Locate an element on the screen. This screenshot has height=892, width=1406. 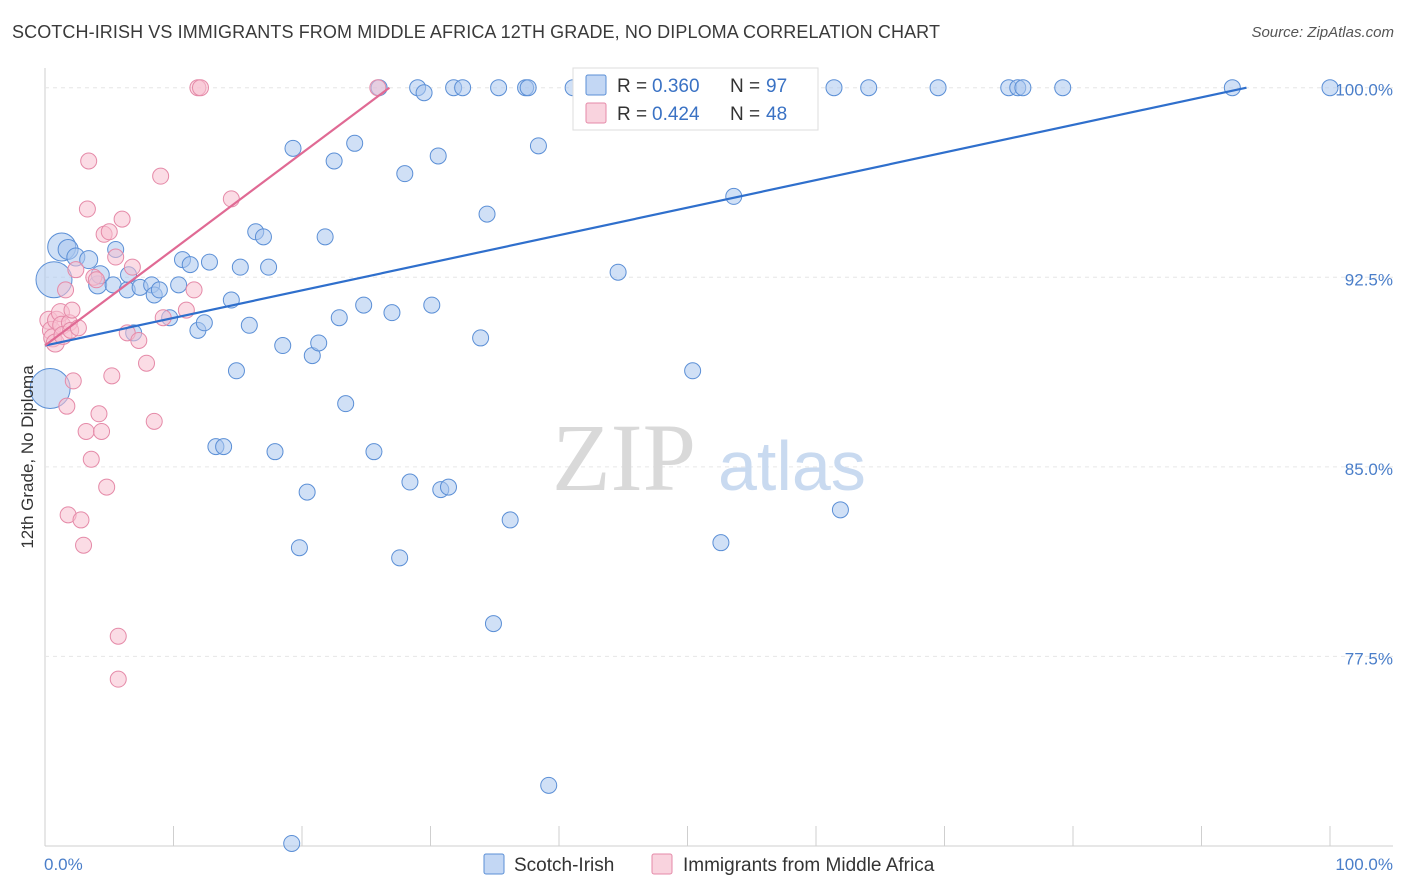
series-legend-swatch-middle-africa is located at coordinates (662, 864).